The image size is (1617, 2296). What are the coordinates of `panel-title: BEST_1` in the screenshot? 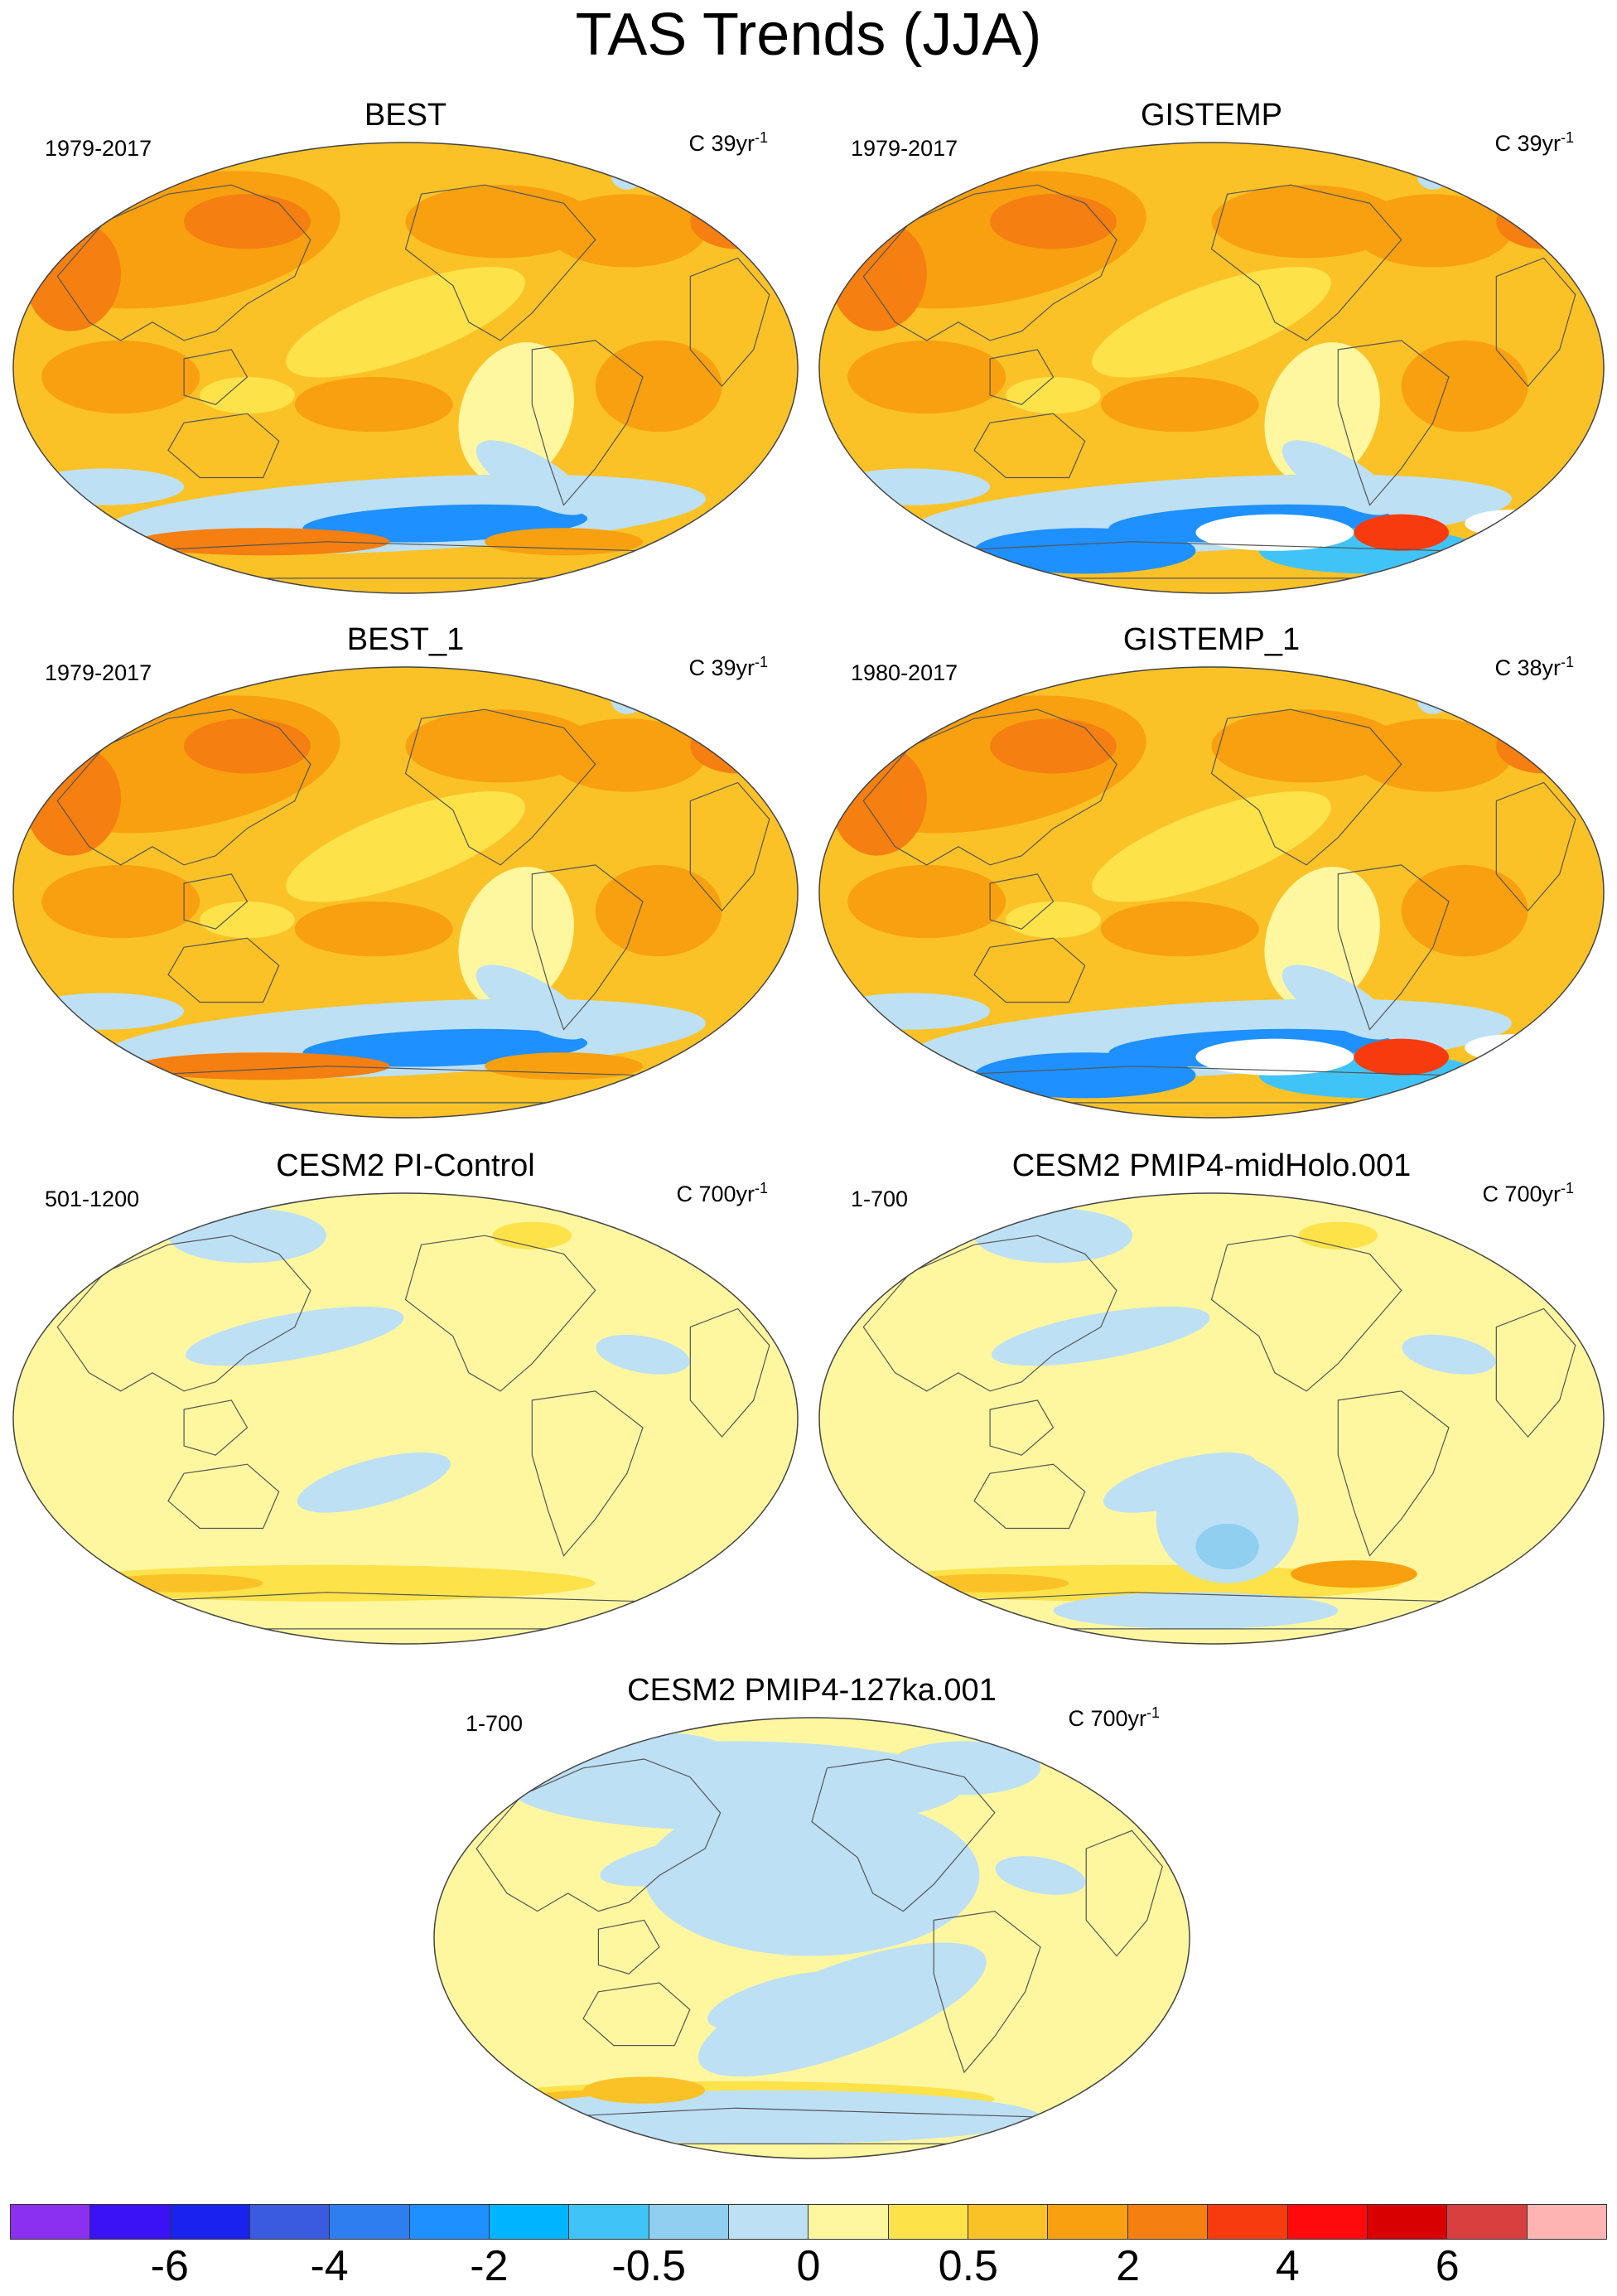 It's located at (405, 639).